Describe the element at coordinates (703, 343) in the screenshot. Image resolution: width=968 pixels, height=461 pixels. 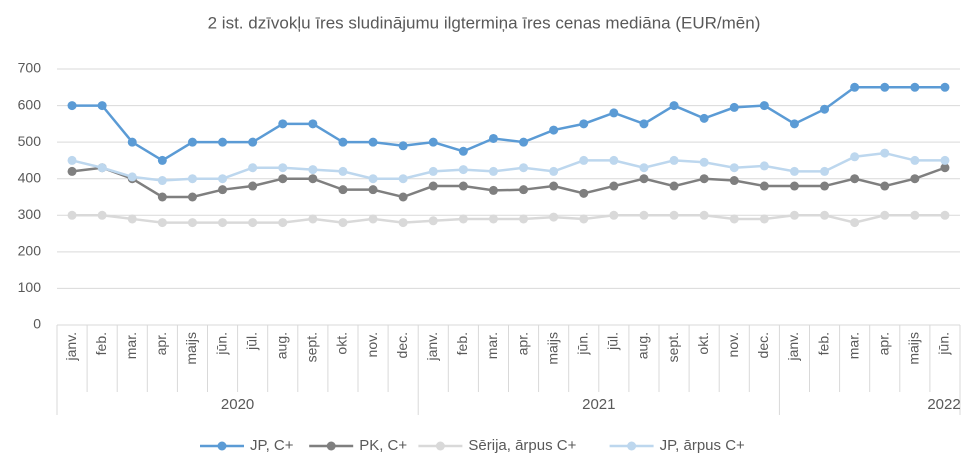
I see `x-tick-label: okt.` at that location.